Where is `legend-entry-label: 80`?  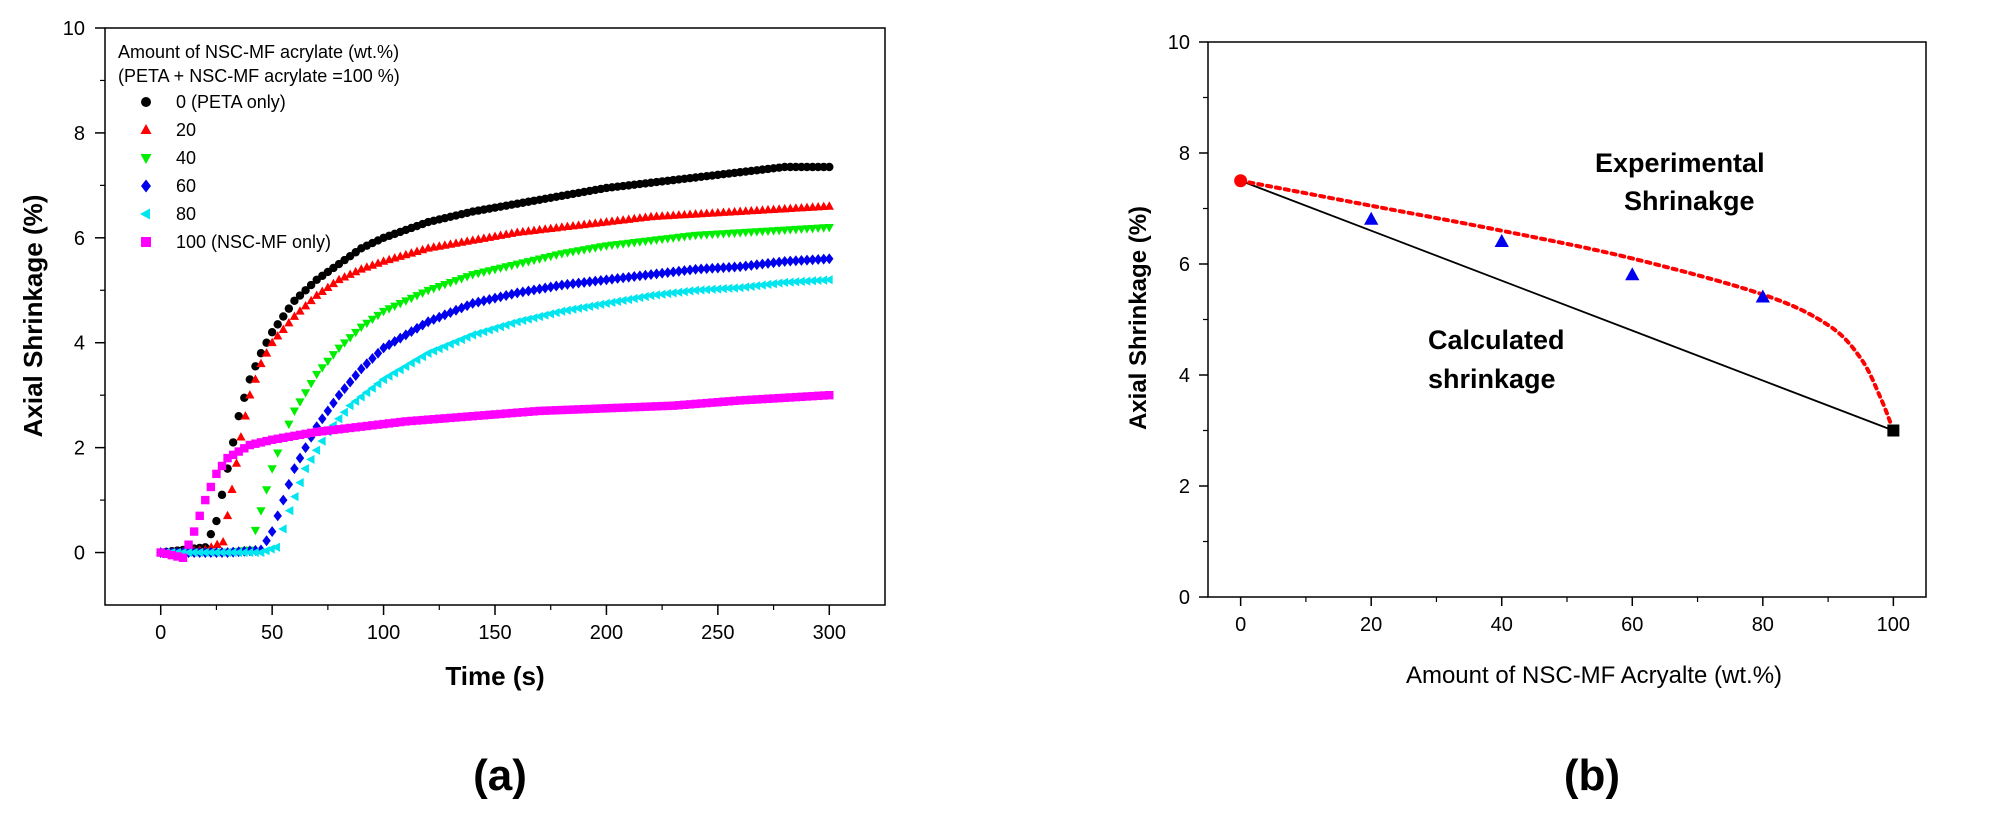 legend-entry-label: 80 is located at coordinates (186, 214).